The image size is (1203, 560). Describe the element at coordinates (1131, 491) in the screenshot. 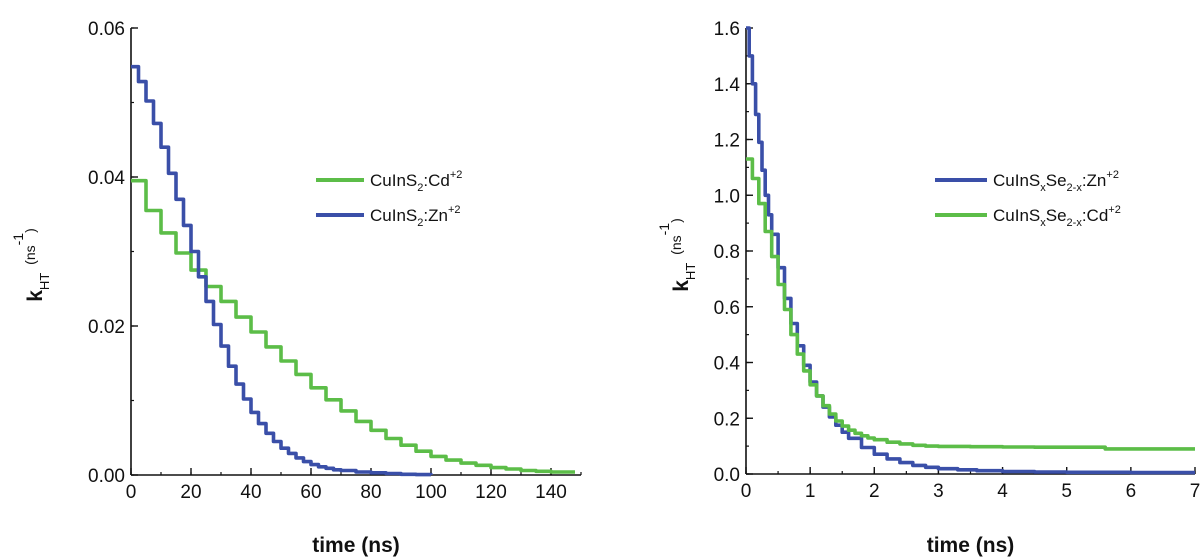

I see `x-tick-label: 6` at that location.